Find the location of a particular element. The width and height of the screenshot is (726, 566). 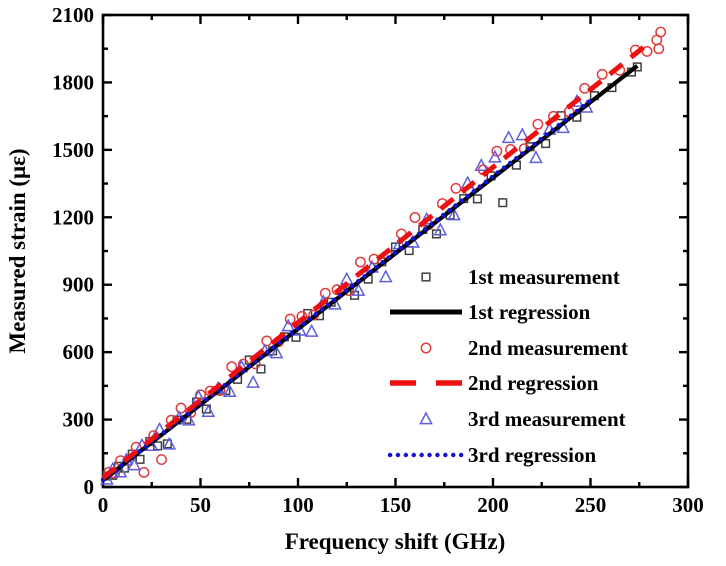

legend-triangle-marker-icon is located at coordinates (426, 418).